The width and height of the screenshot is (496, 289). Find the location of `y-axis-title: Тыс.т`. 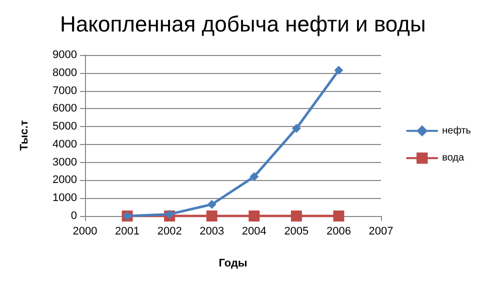

y-axis-title: Тыс.т is located at coordinates (24, 135).